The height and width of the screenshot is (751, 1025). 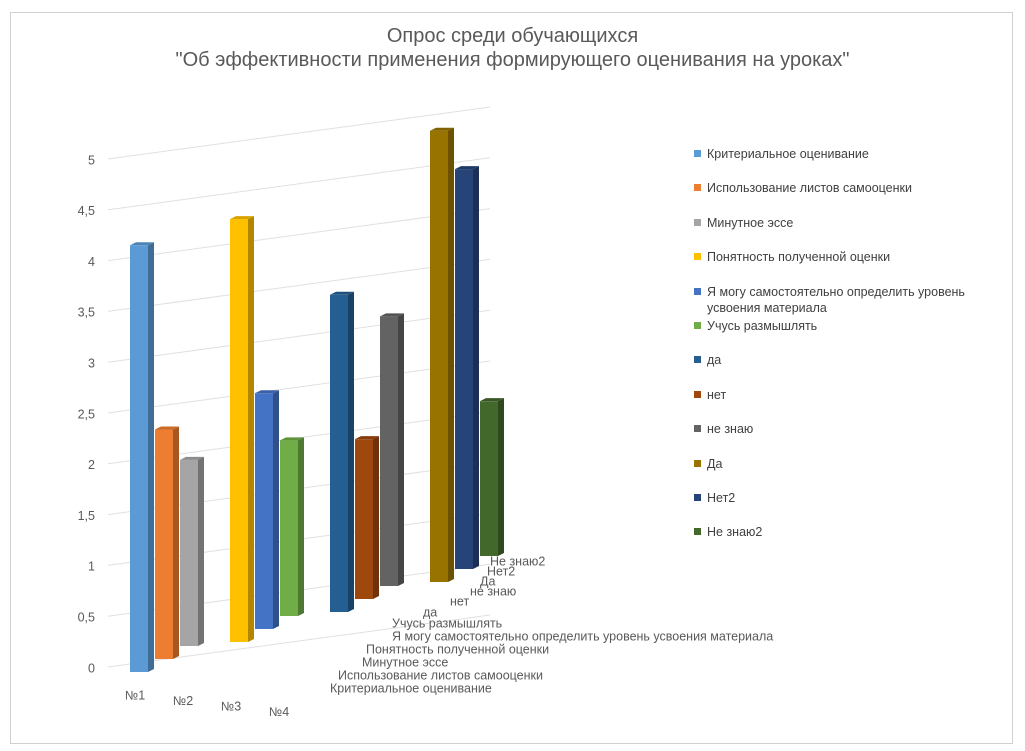 I want to click on y-tick-label: 4,5, so click(x=86, y=211).